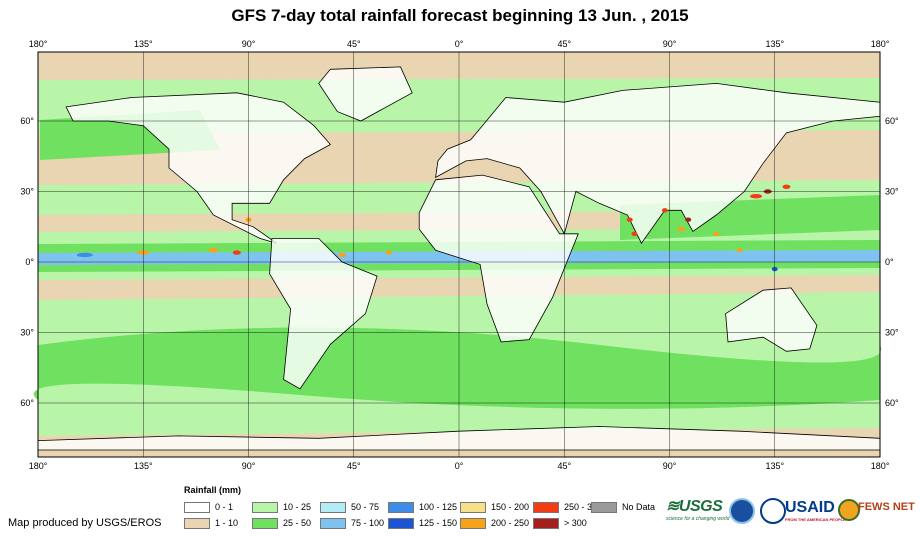 The image size is (920, 539). Describe the element at coordinates (281, 523) in the screenshot. I see `legend-item: 25 - 50` at that location.